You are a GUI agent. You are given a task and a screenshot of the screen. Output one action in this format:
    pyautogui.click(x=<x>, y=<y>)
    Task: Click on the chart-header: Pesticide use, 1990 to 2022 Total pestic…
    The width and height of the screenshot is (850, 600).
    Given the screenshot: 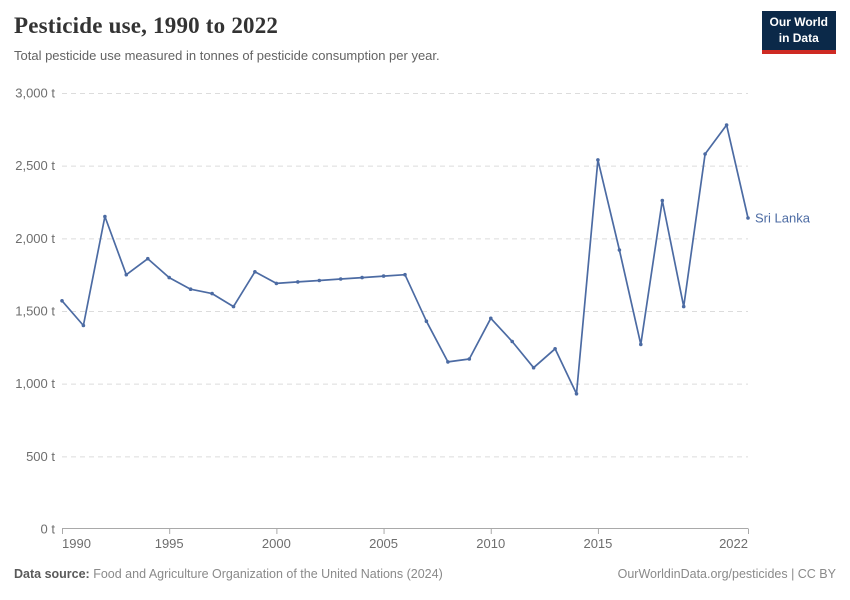 What is the action you would take?
    pyautogui.click(x=372, y=38)
    